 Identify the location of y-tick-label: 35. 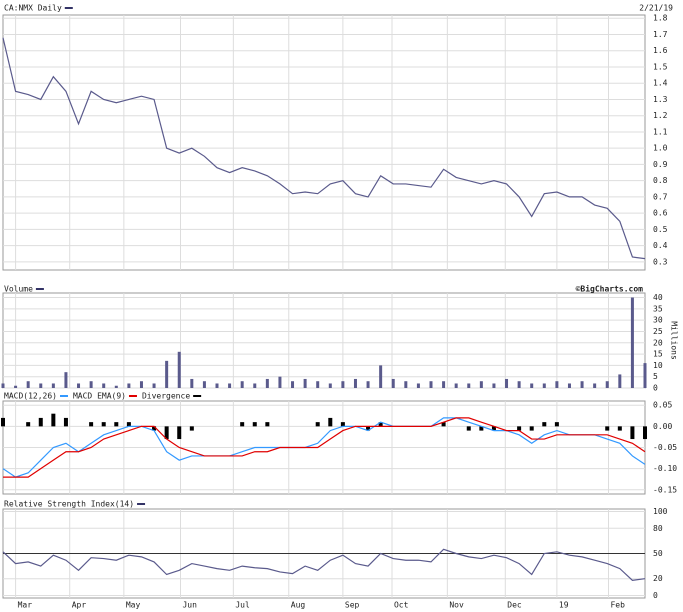
(658, 308).